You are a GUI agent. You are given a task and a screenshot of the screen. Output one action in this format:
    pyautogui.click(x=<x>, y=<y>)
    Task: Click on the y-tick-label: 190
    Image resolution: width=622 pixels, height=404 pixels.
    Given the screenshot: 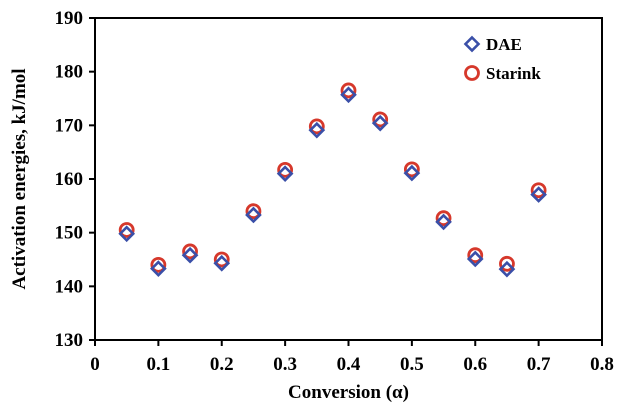 What is the action you would take?
    pyautogui.click(x=69, y=18)
    